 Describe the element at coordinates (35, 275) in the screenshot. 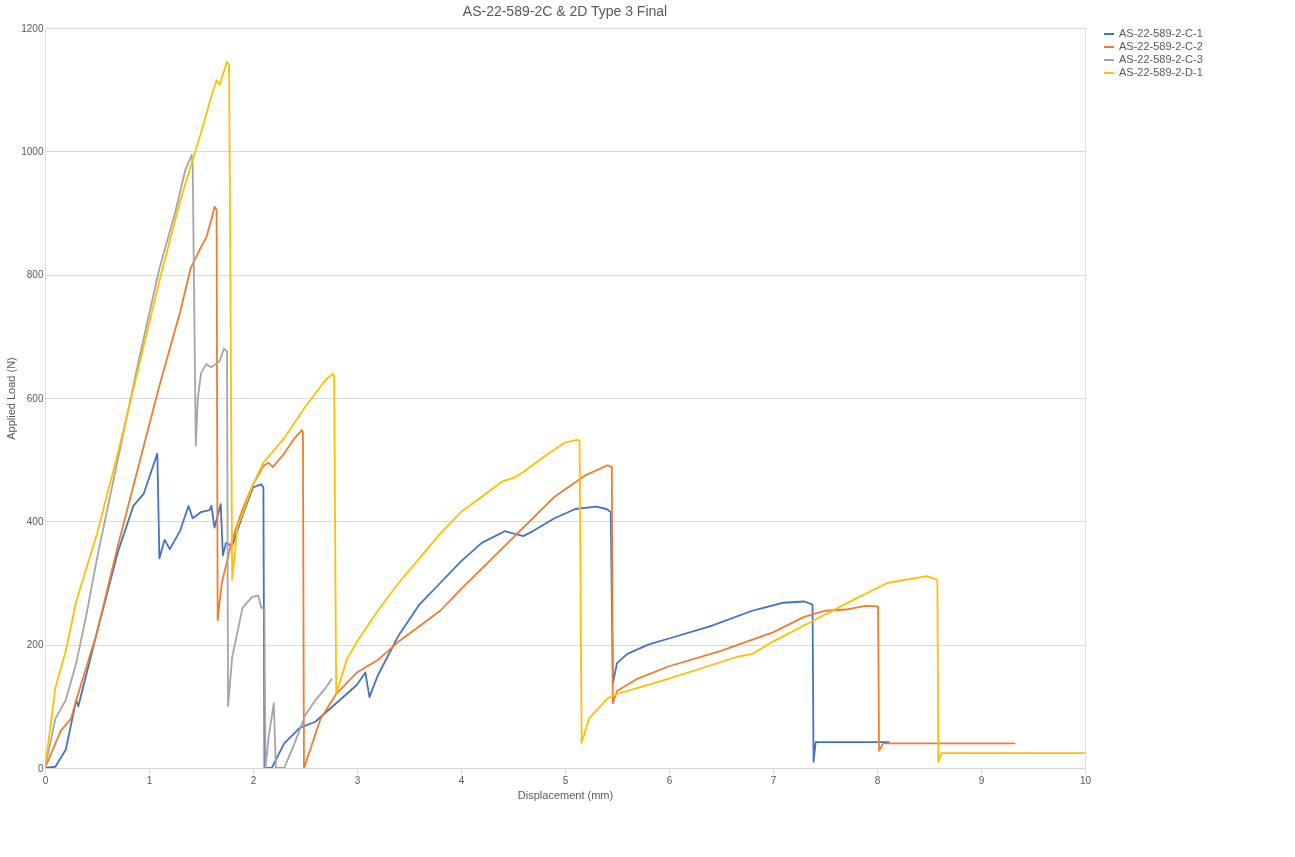

I see `y-tick-label: 800` at that location.